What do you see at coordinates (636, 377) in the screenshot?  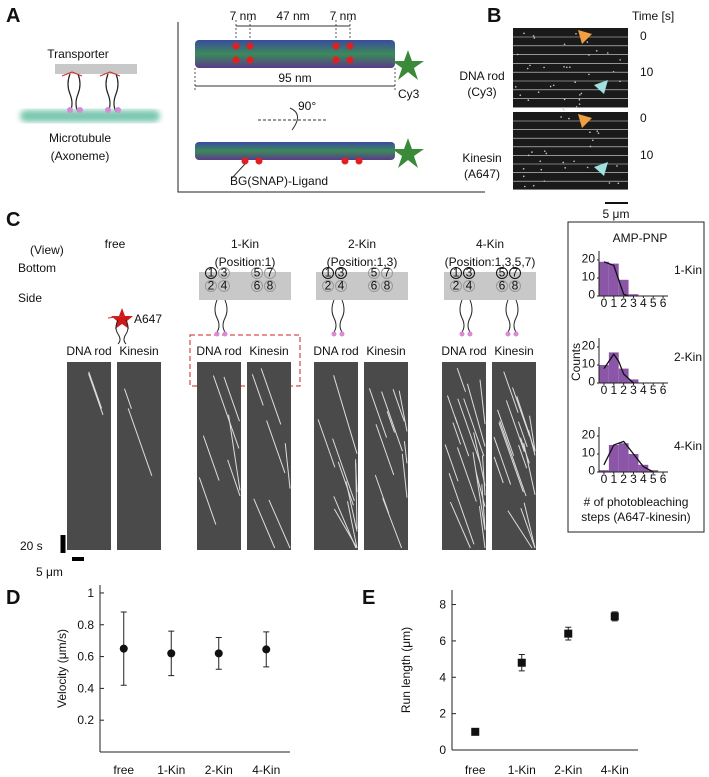 I see `inset-frame` at bounding box center [636, 377].